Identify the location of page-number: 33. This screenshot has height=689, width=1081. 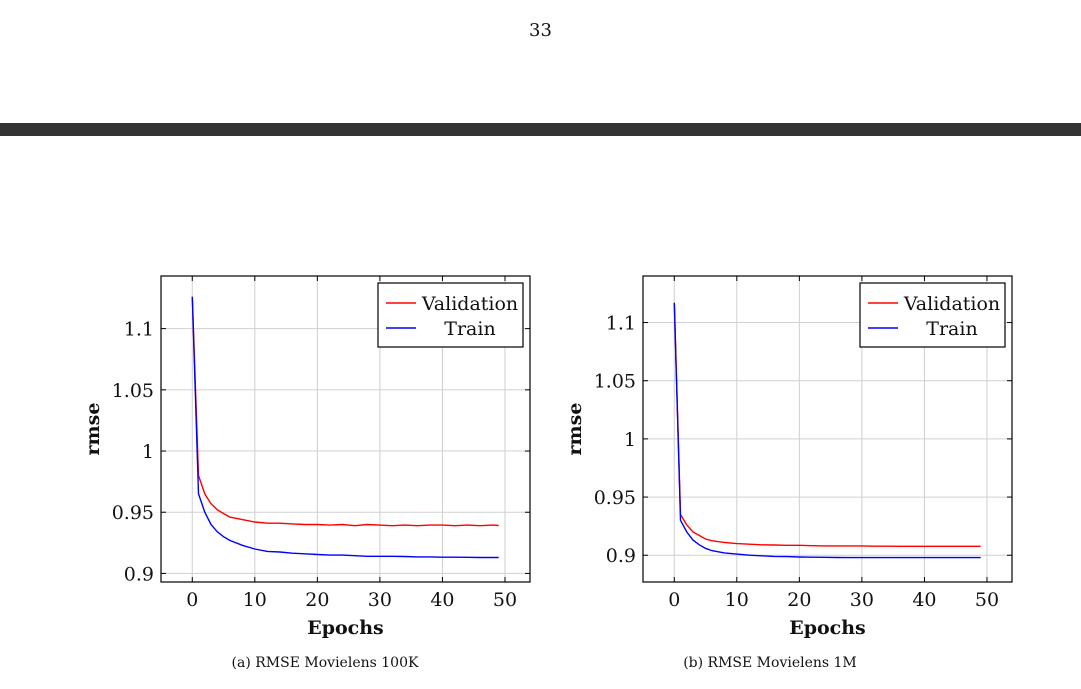
(540, 30).